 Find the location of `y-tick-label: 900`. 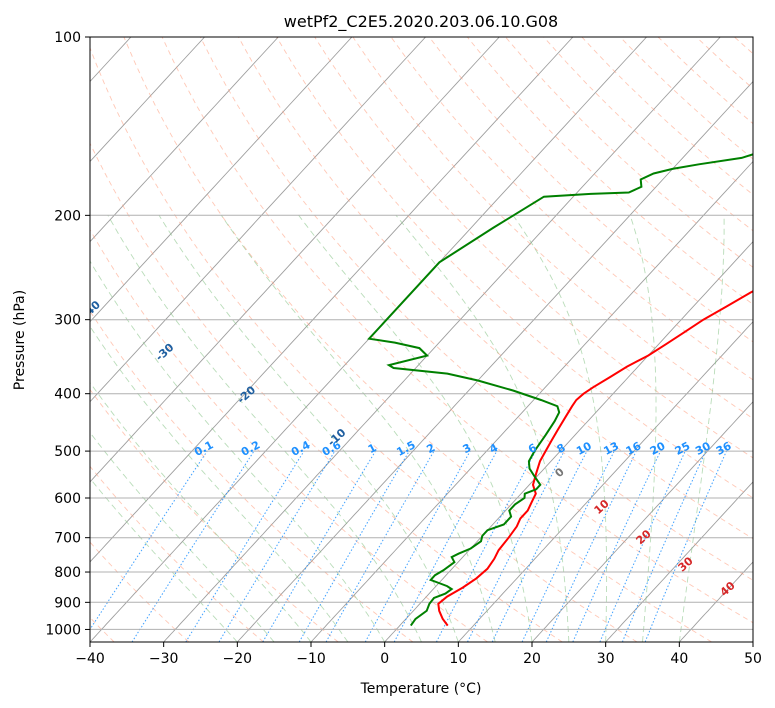

y-tick-label: 900 is located at coordinates (67, 603).